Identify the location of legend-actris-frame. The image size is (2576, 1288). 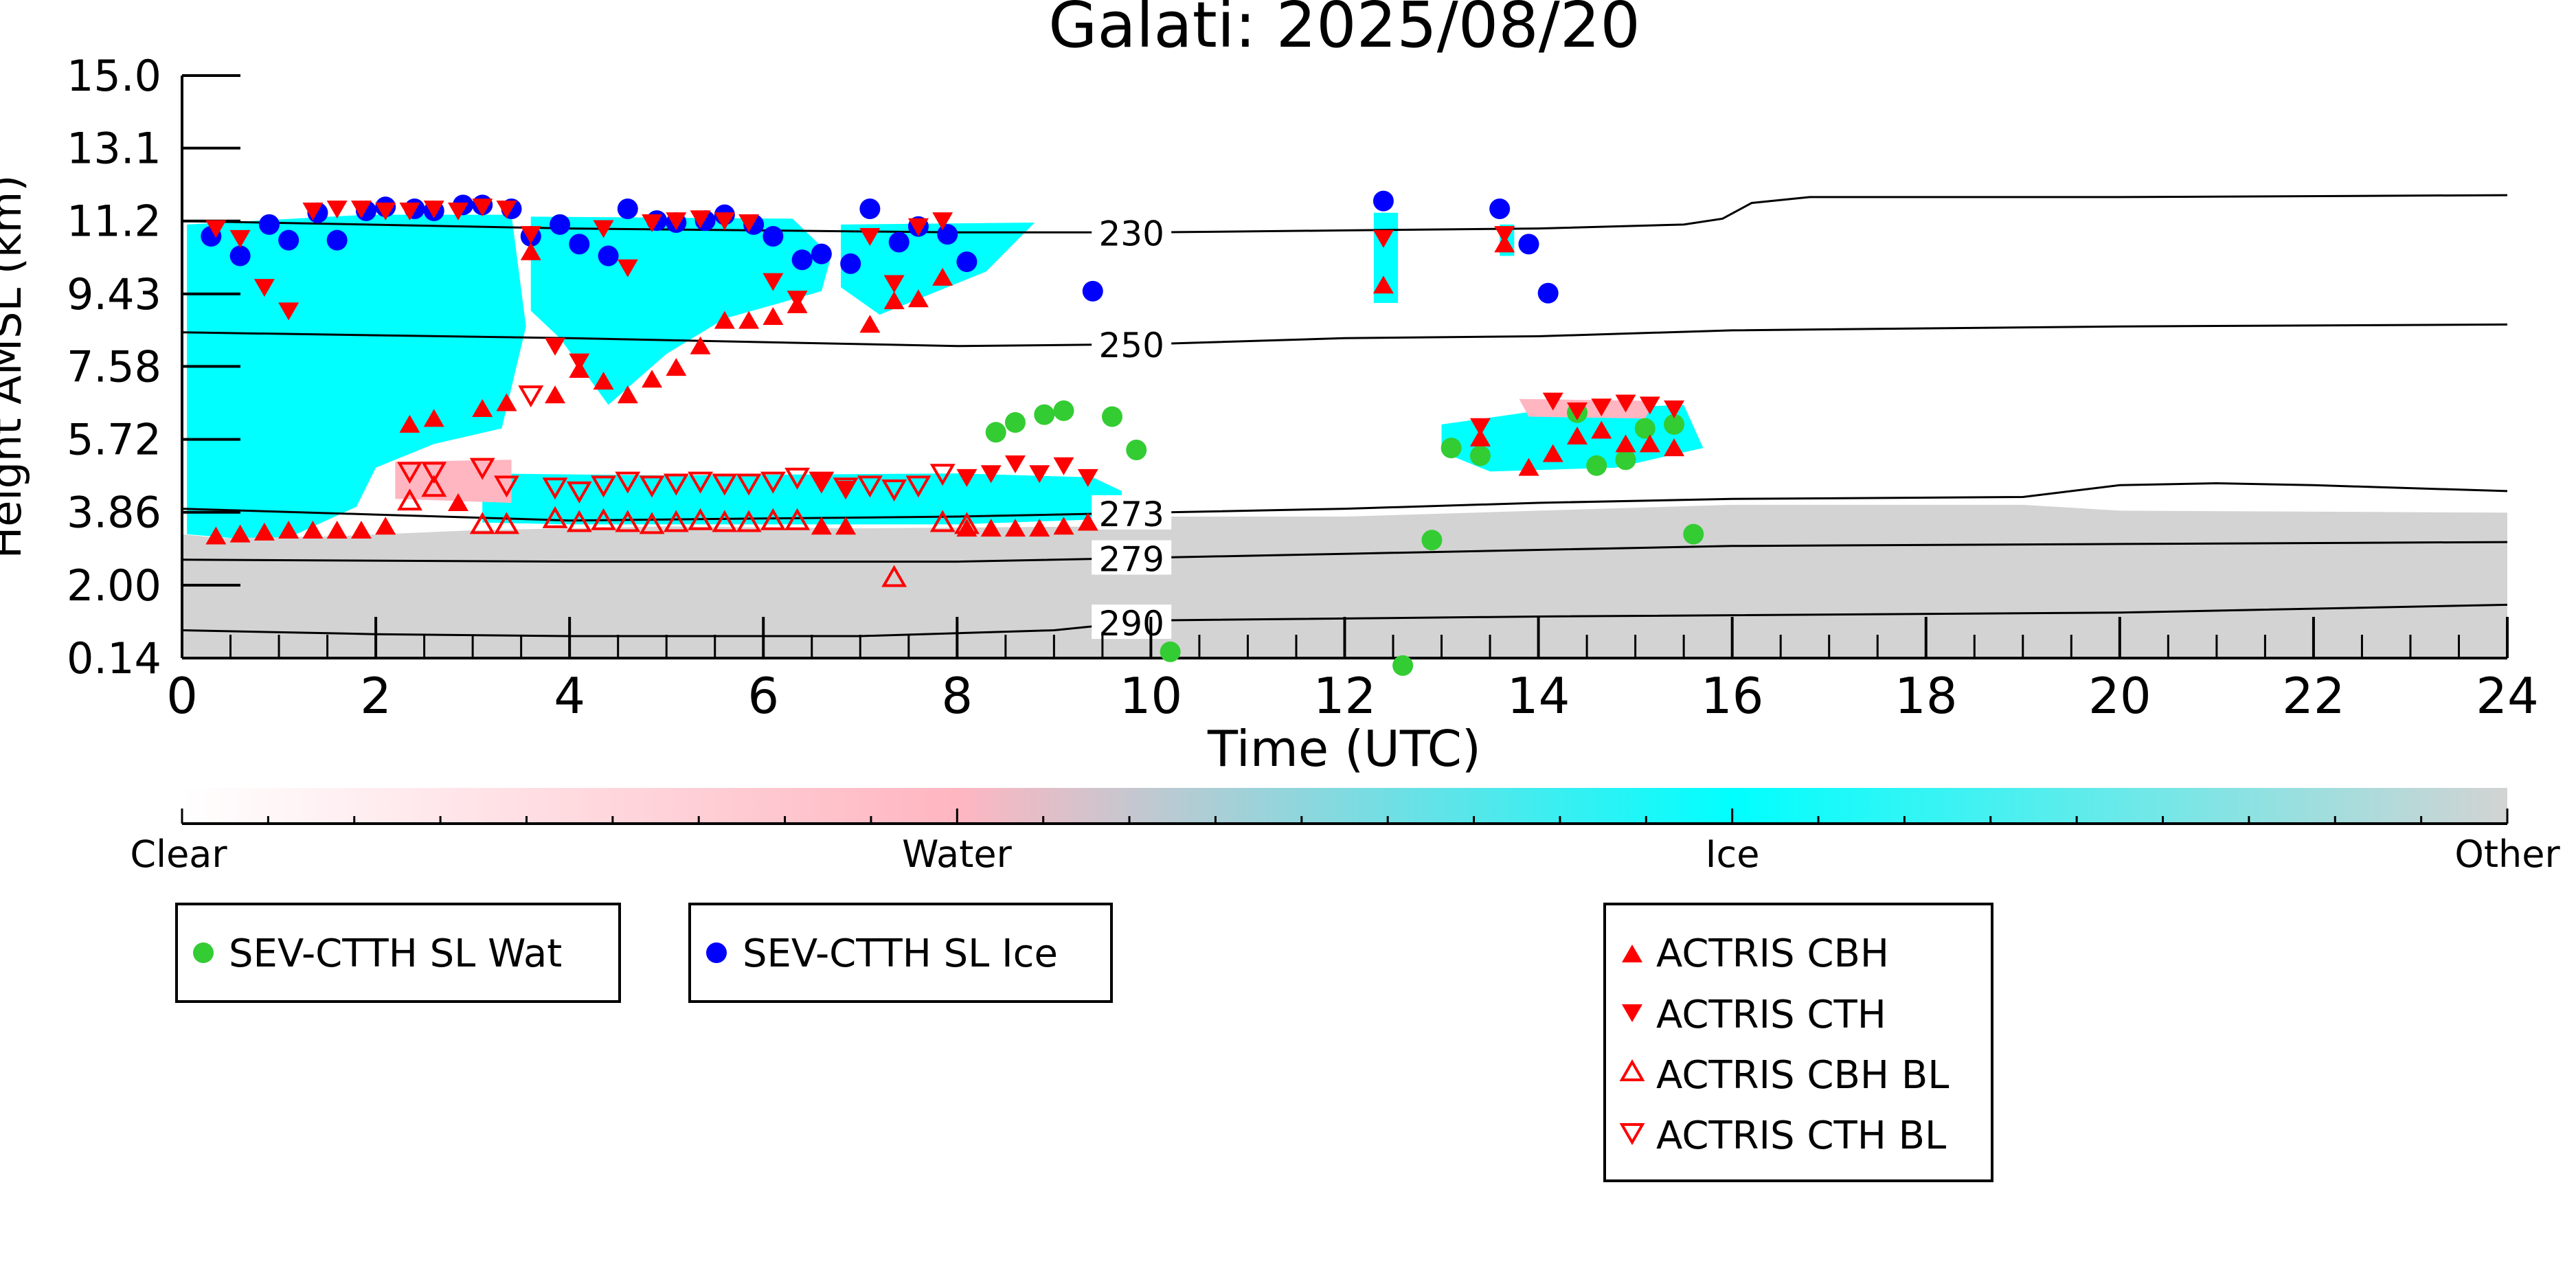
(1798, 1042).